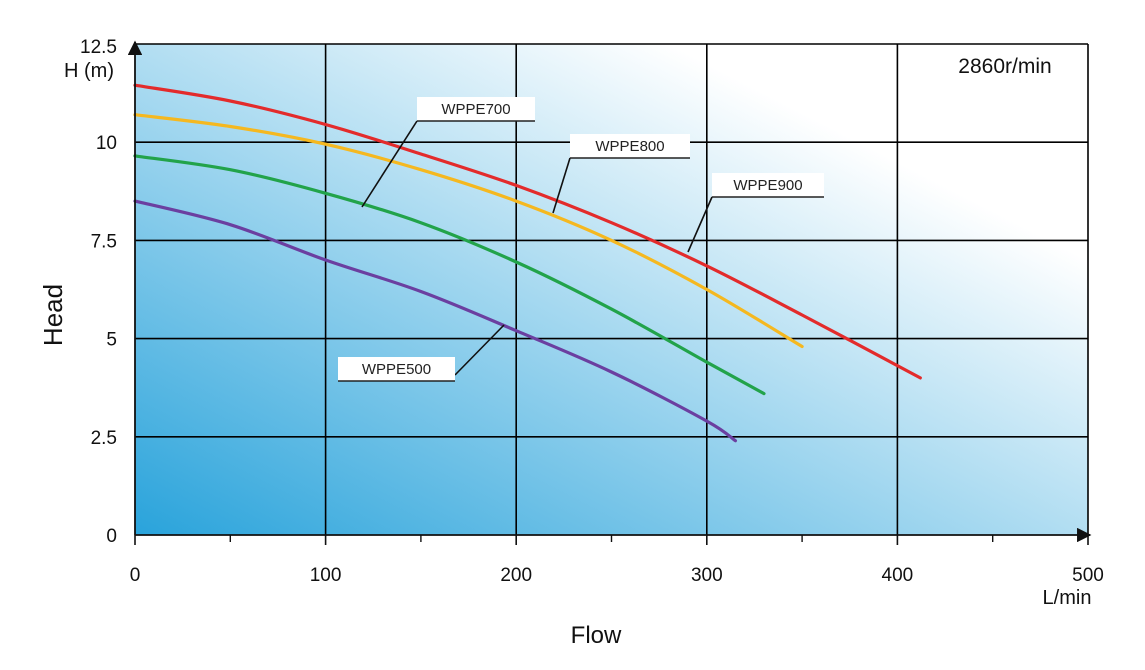 The image size is (1145, 670). I want to click on callout-label: WPPE500, so click(396, 369).